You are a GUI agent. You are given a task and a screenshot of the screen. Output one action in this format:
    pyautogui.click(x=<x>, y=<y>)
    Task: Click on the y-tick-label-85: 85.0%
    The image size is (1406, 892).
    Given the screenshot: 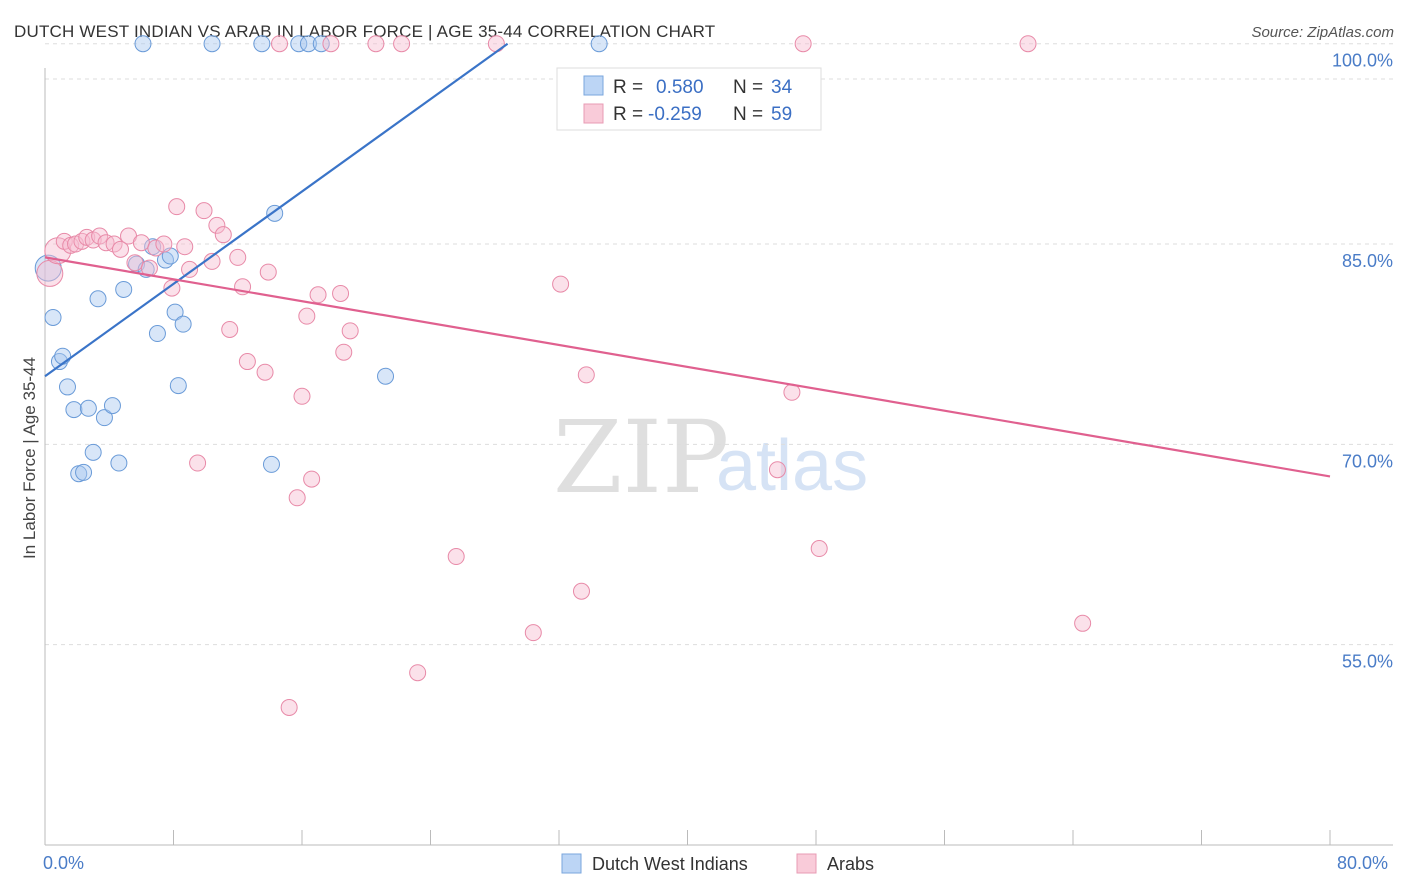 What is the action you would take?
    pyautogui.click(x=1367, y=261)
    